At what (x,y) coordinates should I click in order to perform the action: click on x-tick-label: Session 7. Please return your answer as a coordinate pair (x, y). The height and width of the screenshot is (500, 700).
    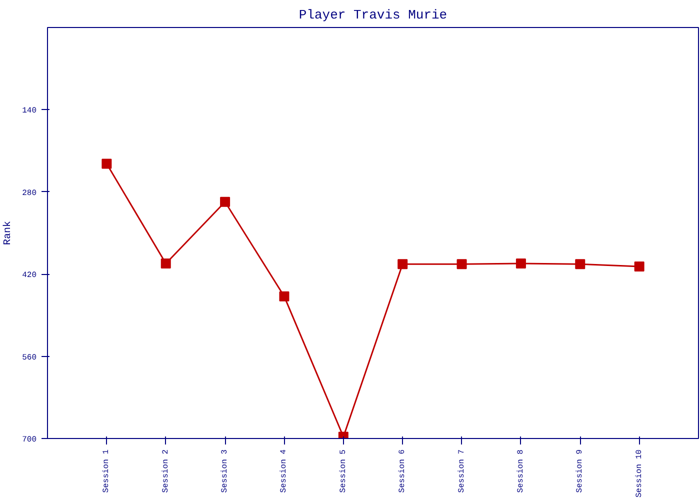
    Looking at the image, I should click on (461, 471).